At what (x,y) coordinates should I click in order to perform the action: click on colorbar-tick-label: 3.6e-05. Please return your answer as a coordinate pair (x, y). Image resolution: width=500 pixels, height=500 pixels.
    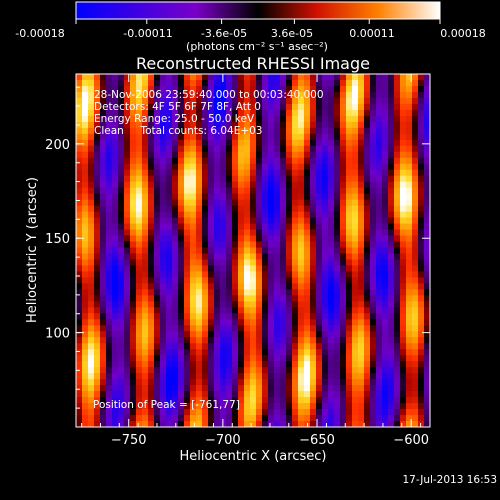
    Looking at the image, I should click on (292, 33).